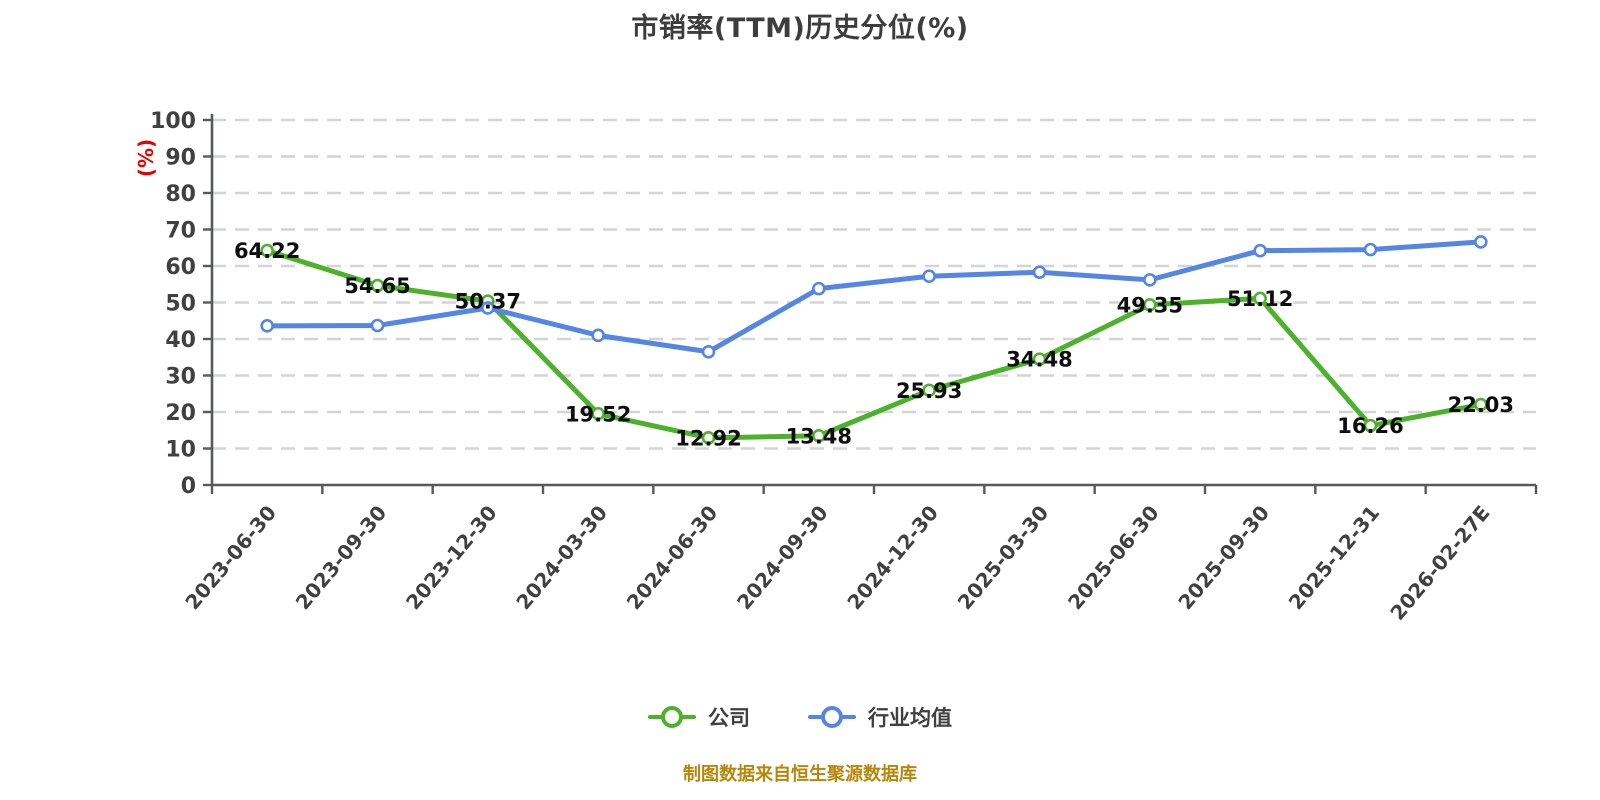  What do you see at coordinates (180, 450) in the screenshot?
I see `svg-text: 10` at bounding box center [180, 450].